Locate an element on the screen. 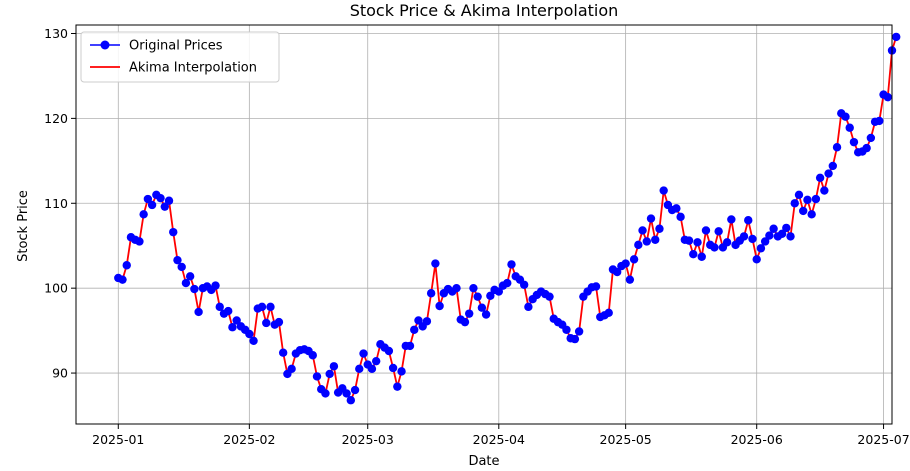 This screenshot has height=471, width=910. x-tick-label: 2025-01 is located at coordinates (118, 439).